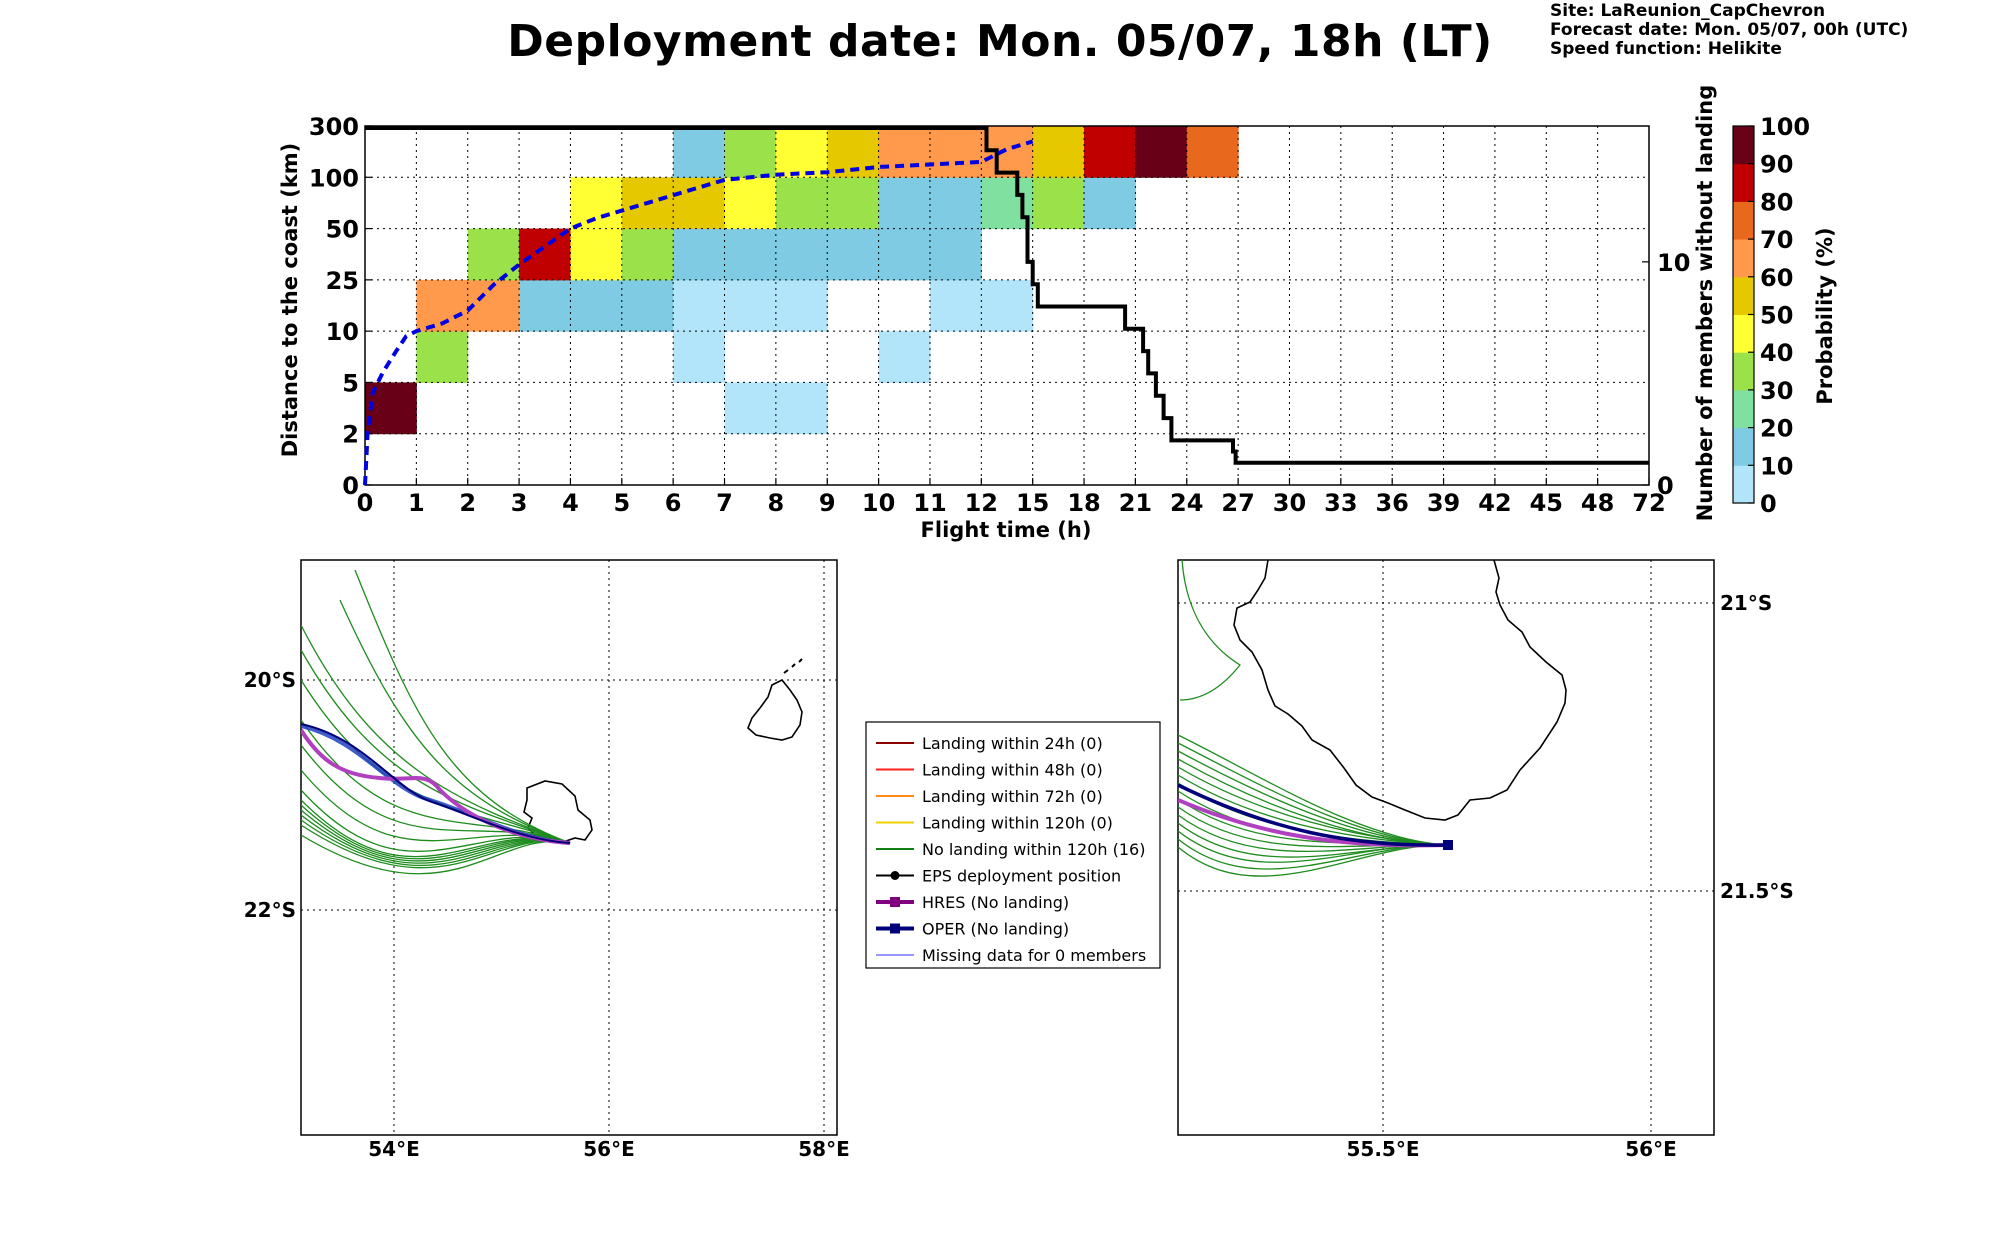  Describe the element at coordinates (1135, 503) in the screenshot. I see `x-tick-label: 21` at that location.